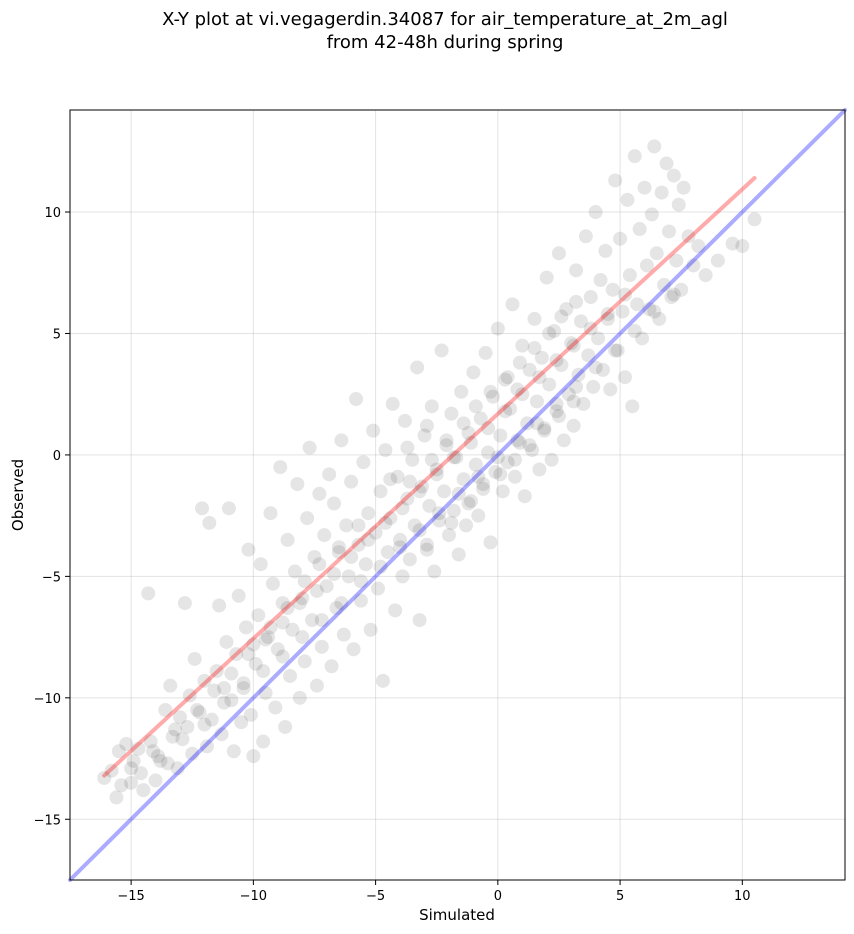 The width and height of the screenshot is (854, 934). What do you see at coordinates (375, 896) in the screenshot?
I see `x-tick-label: −5` at bounding box center [375, 896].